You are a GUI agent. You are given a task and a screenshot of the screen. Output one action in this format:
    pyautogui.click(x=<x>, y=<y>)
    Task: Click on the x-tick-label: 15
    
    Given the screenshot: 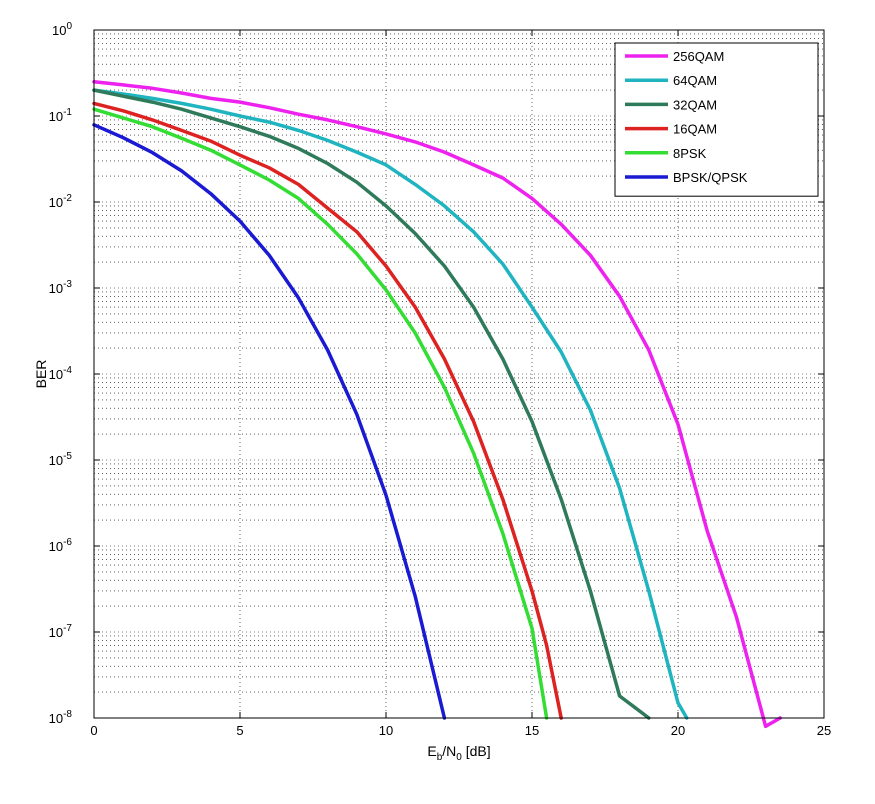 What is the action you would take?
    pyautogui.click(x=532, y=730)
    